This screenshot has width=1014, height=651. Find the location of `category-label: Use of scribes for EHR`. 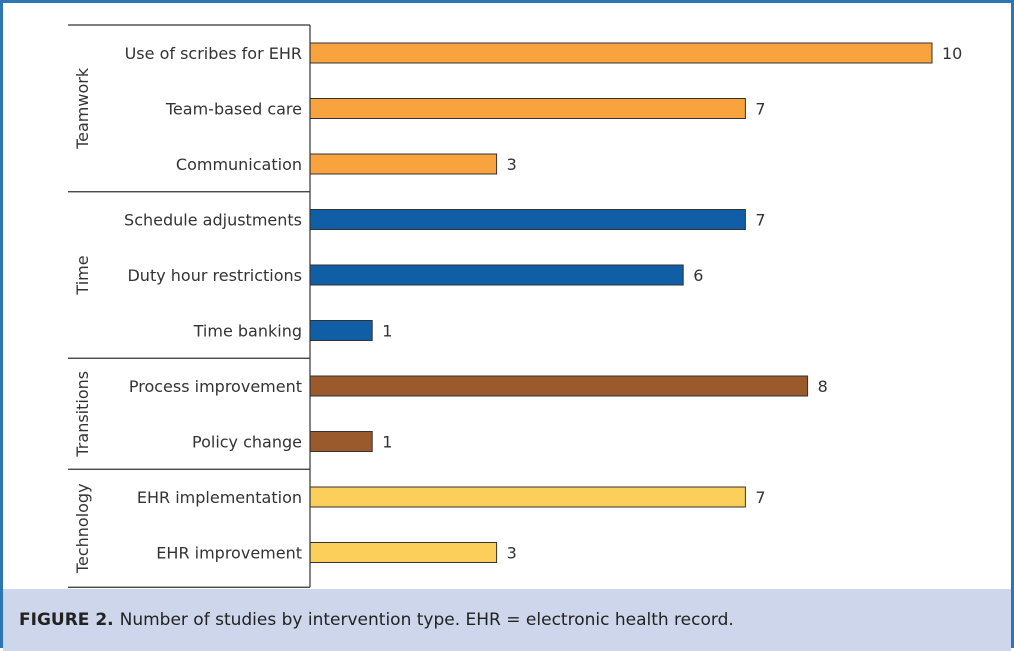

category-label: Use of scribes for EHR is located at coordinates (213, 53).